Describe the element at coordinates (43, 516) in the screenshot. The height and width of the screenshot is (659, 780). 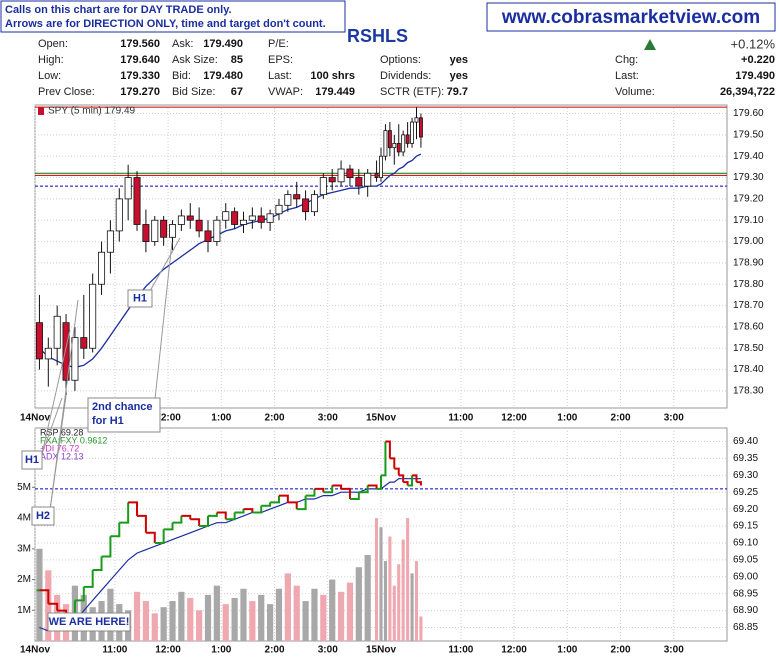
I see `annotation-text: H2` at that location.